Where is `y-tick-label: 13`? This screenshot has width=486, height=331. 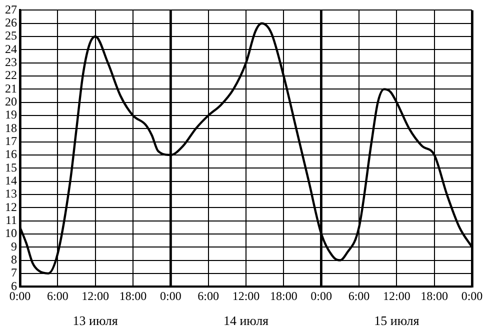
y-tick-label: 13 is located at coordinates (11, 193).